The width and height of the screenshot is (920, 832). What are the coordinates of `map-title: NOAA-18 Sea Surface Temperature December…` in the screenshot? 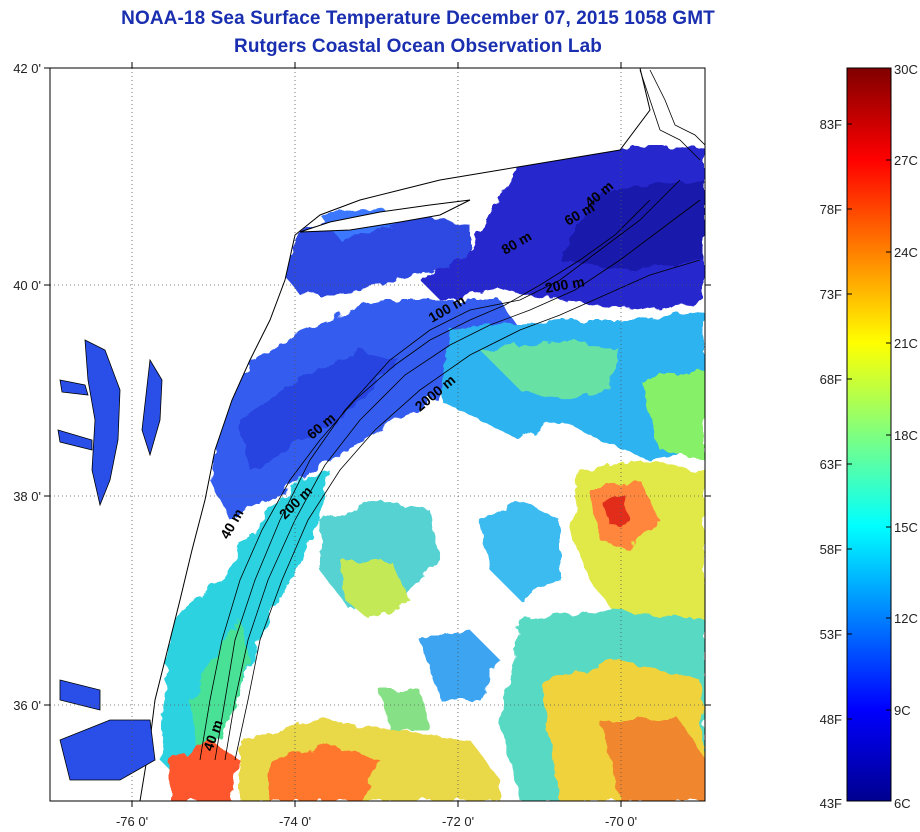 It's located at (418, 18).